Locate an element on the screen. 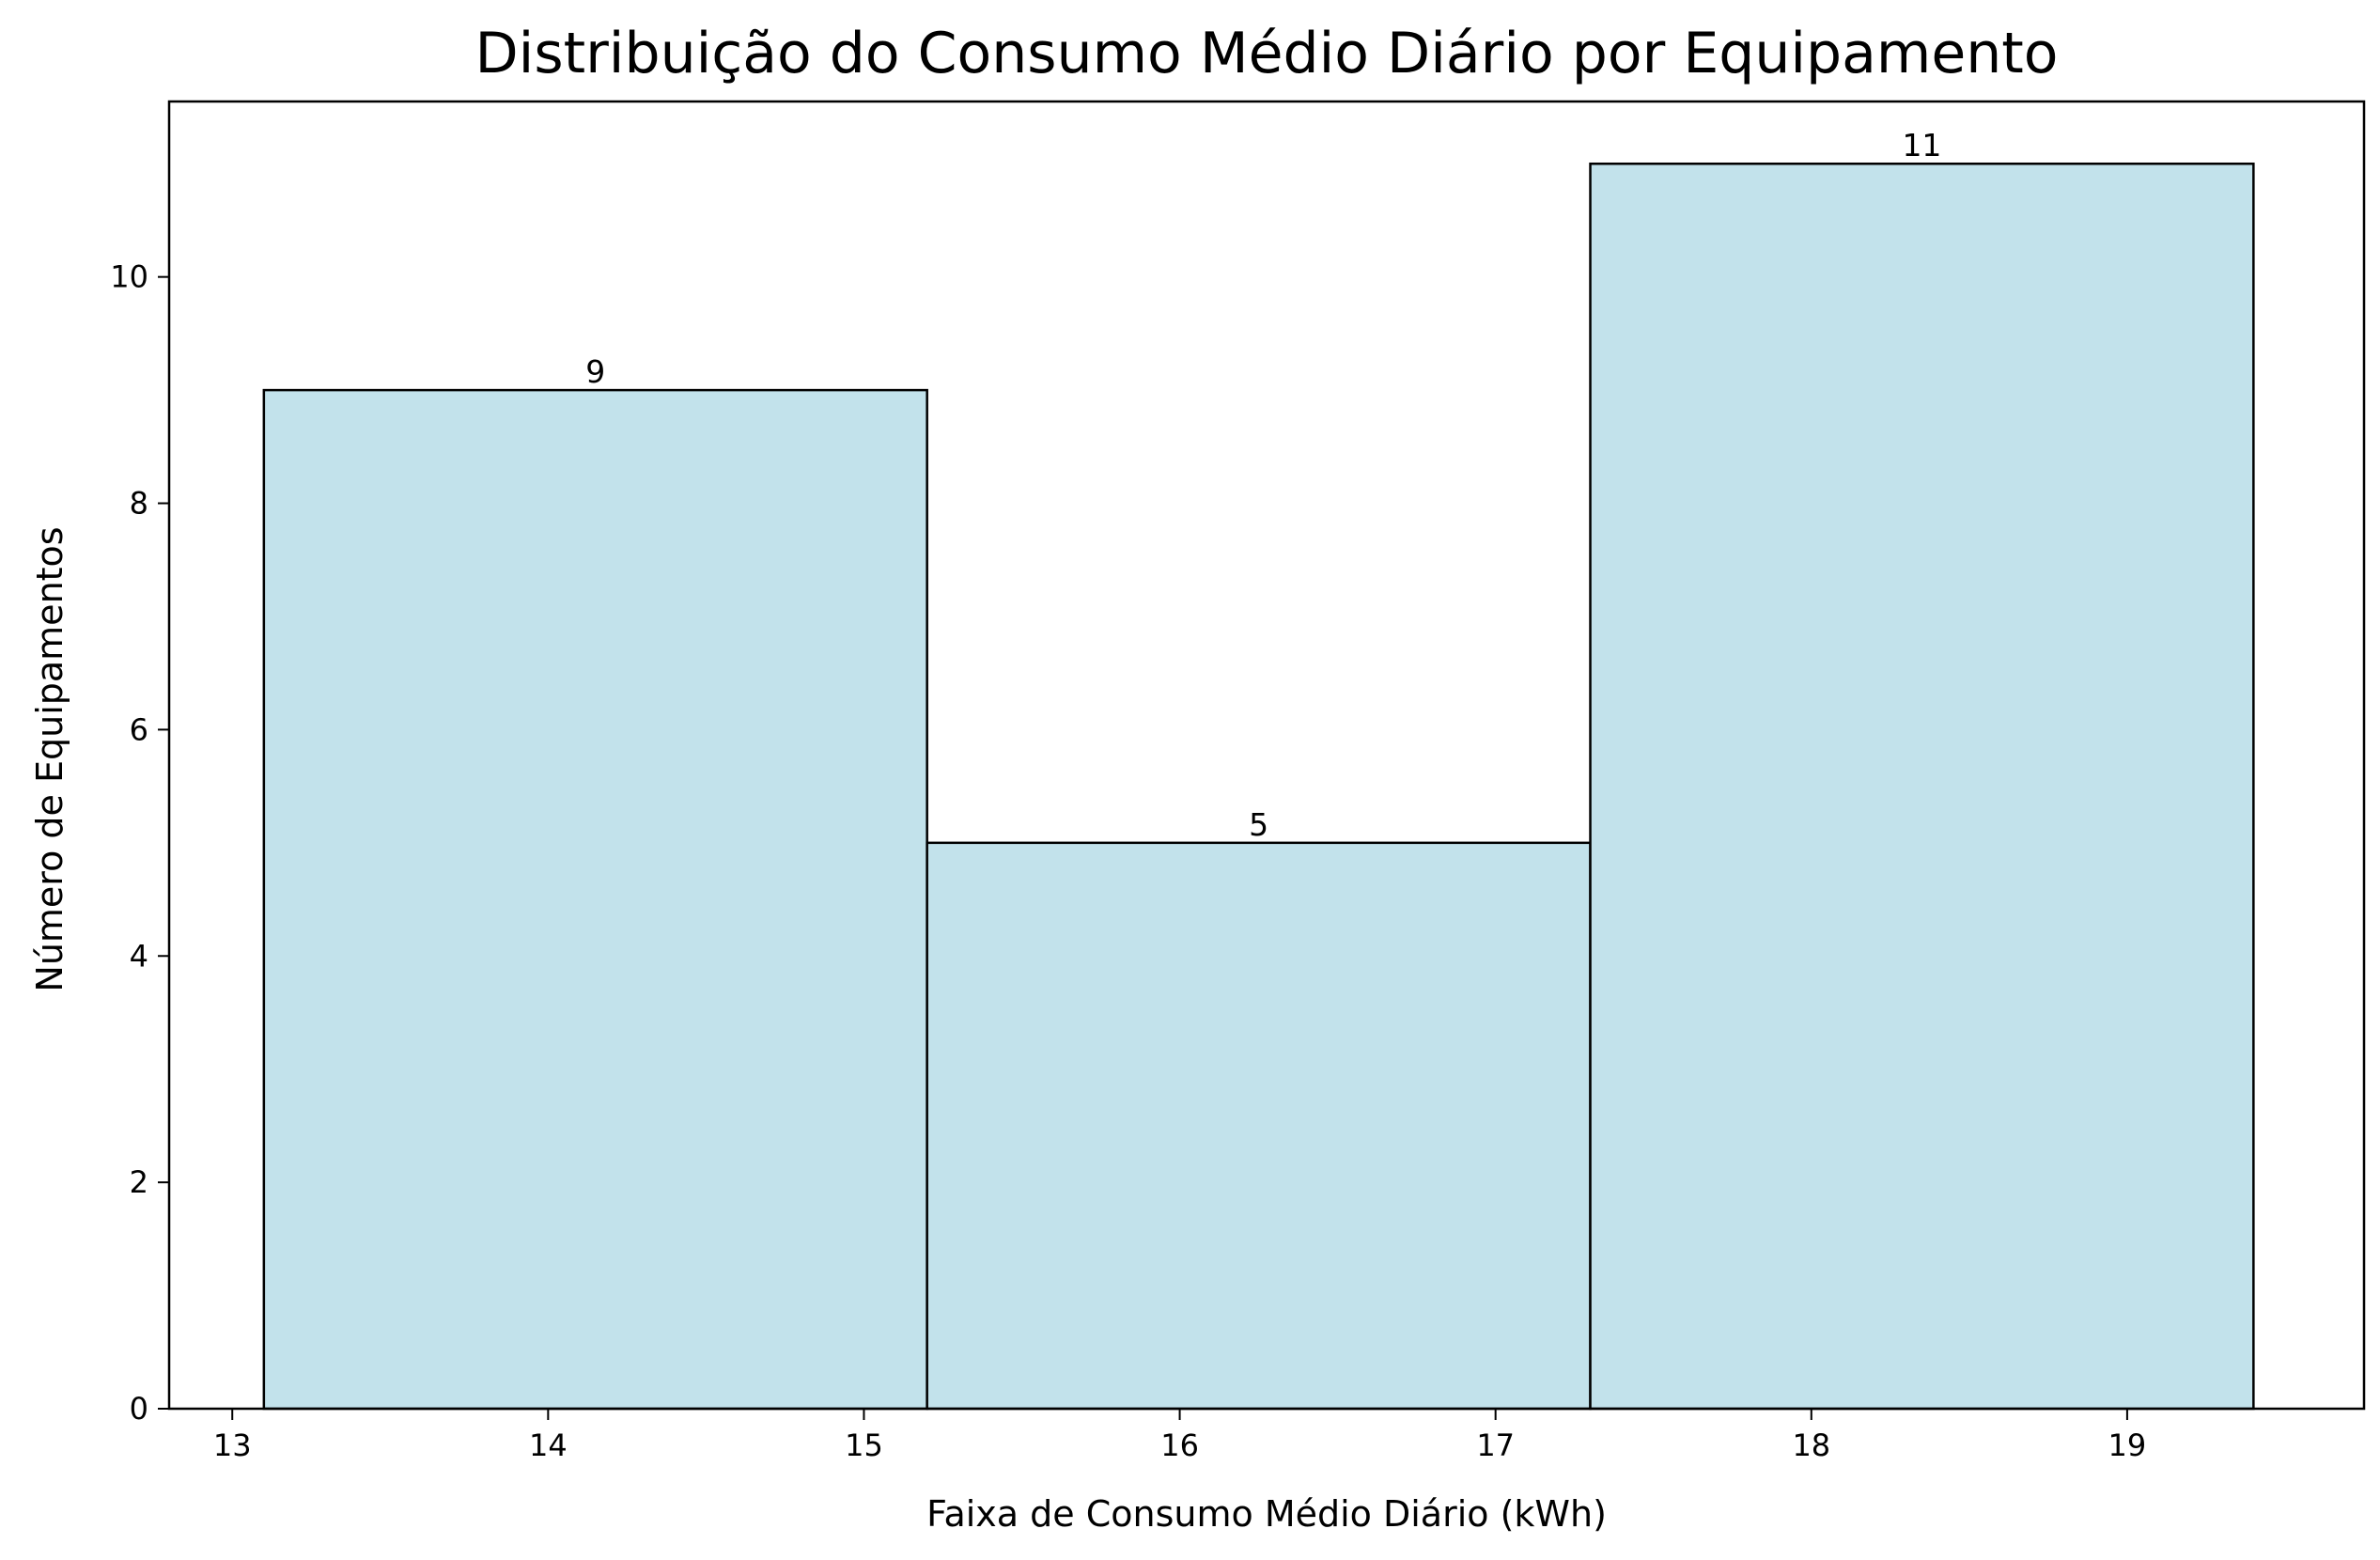 The width and height of the screenshot is (2380, 1560). x-tick-label: 18 is located at coordinates (1811, 1445).